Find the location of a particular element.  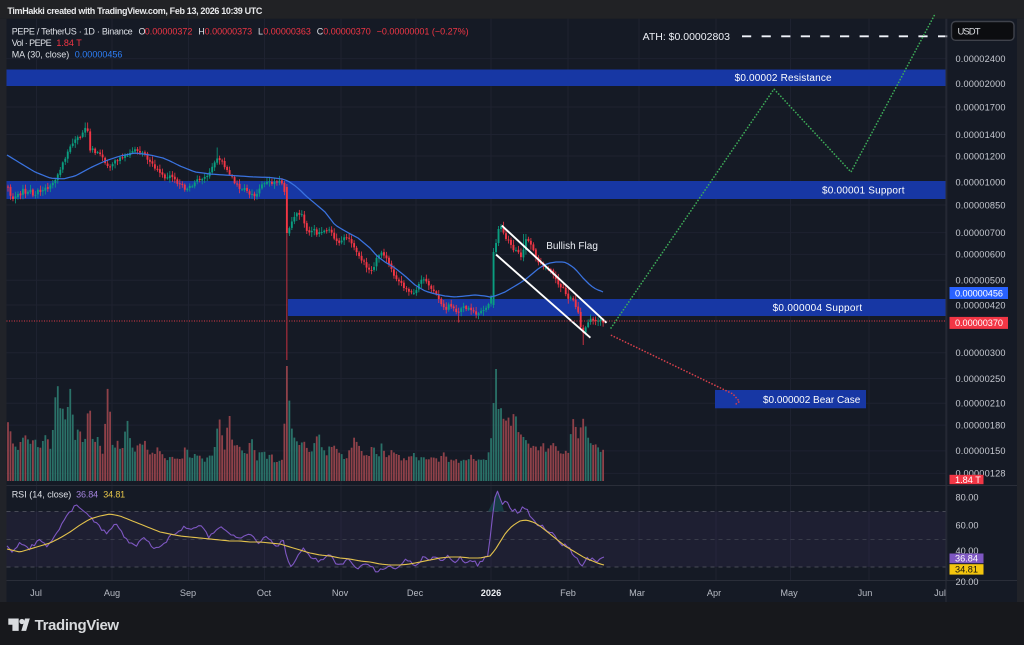

svg-text: 0.00000300 is located at coordinates (981, 353).